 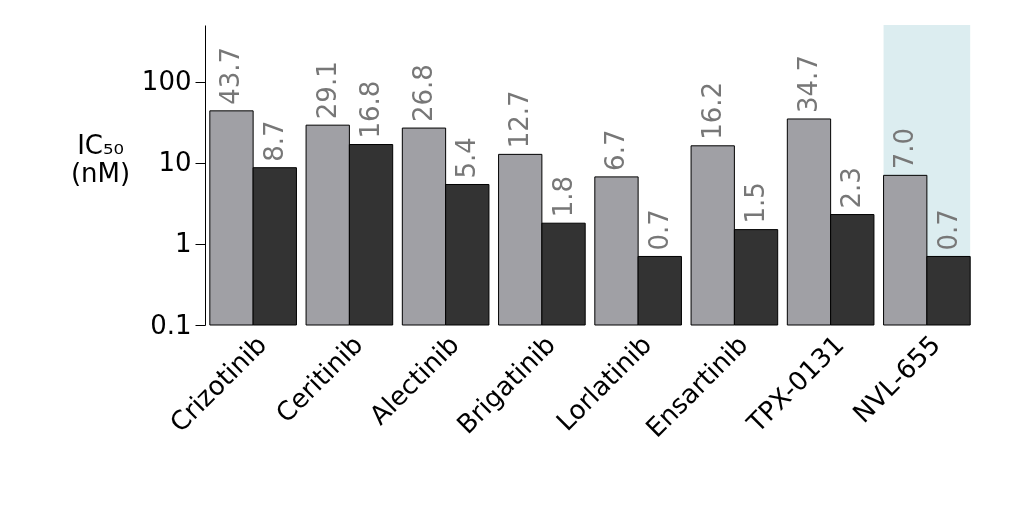 I want to click on y-axis-title: IC₅₀ (nM), so click(x=100, y=158).